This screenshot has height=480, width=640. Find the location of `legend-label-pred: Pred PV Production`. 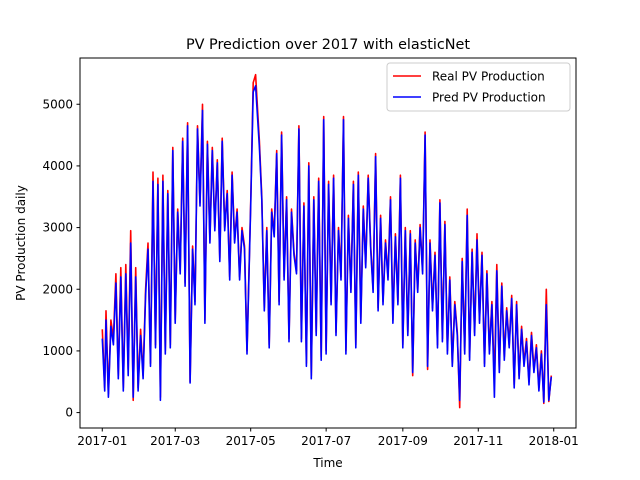

legend-label-pred: Pred PV Production is located at coordinates (489, 98).